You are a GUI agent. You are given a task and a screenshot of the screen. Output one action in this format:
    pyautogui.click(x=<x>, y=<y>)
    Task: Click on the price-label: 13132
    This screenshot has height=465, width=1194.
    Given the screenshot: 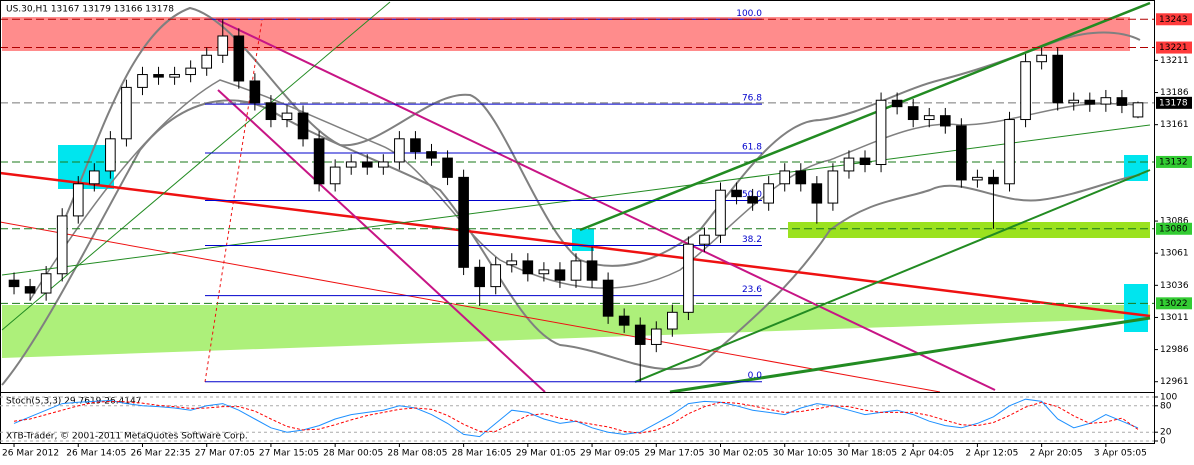 What is the action you would take?
    pyautogui.click(x=1173, y=162)
    